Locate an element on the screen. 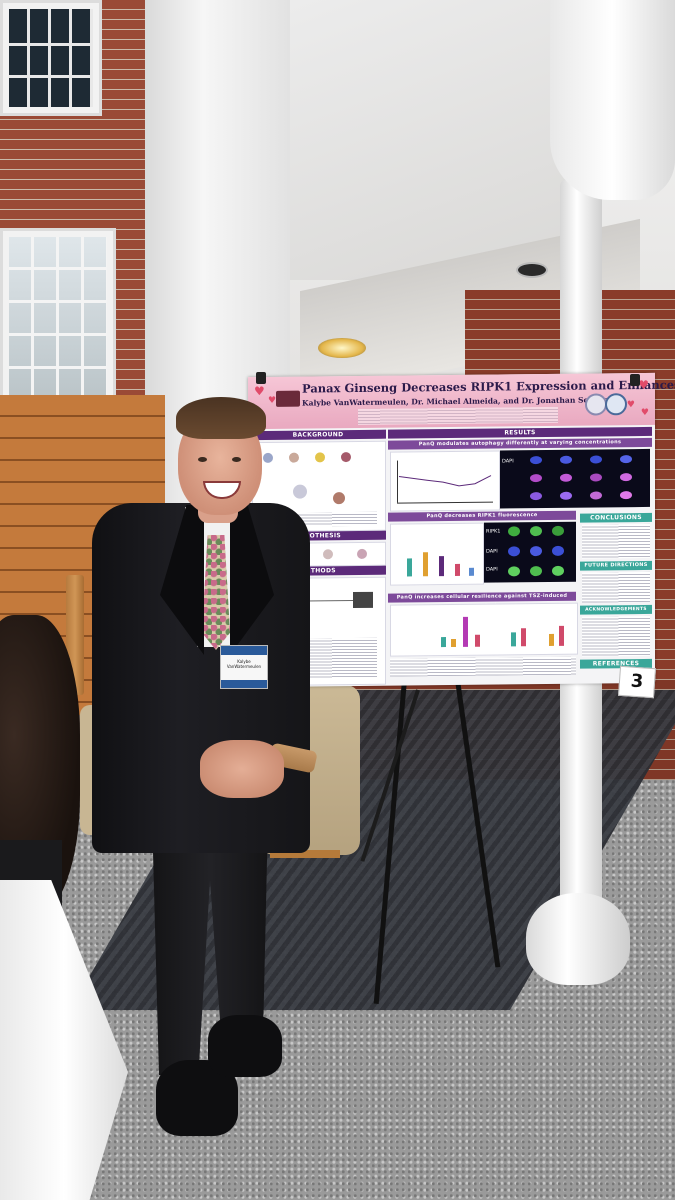  autophagy-microscopy-grid: DAPI is located at coordinates (575, 478).